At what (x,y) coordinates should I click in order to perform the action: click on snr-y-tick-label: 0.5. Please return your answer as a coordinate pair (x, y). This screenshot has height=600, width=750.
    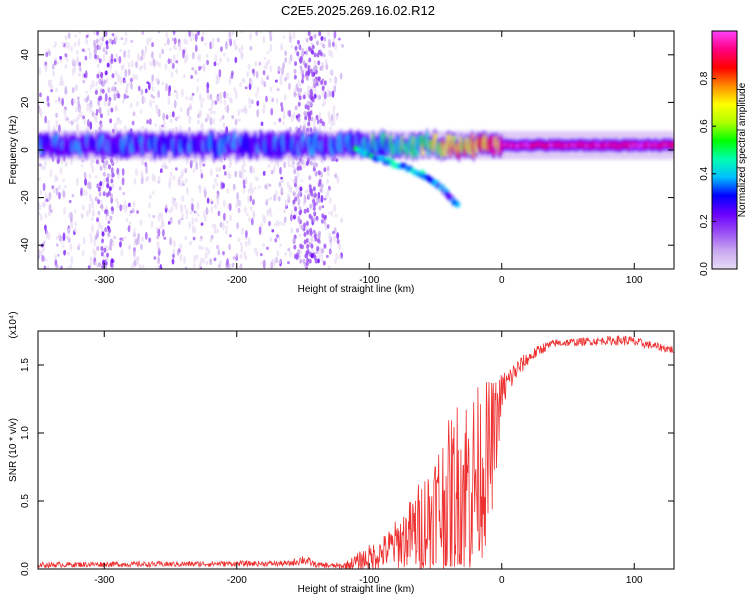
    Looking at the image, I should click on (25, 501).